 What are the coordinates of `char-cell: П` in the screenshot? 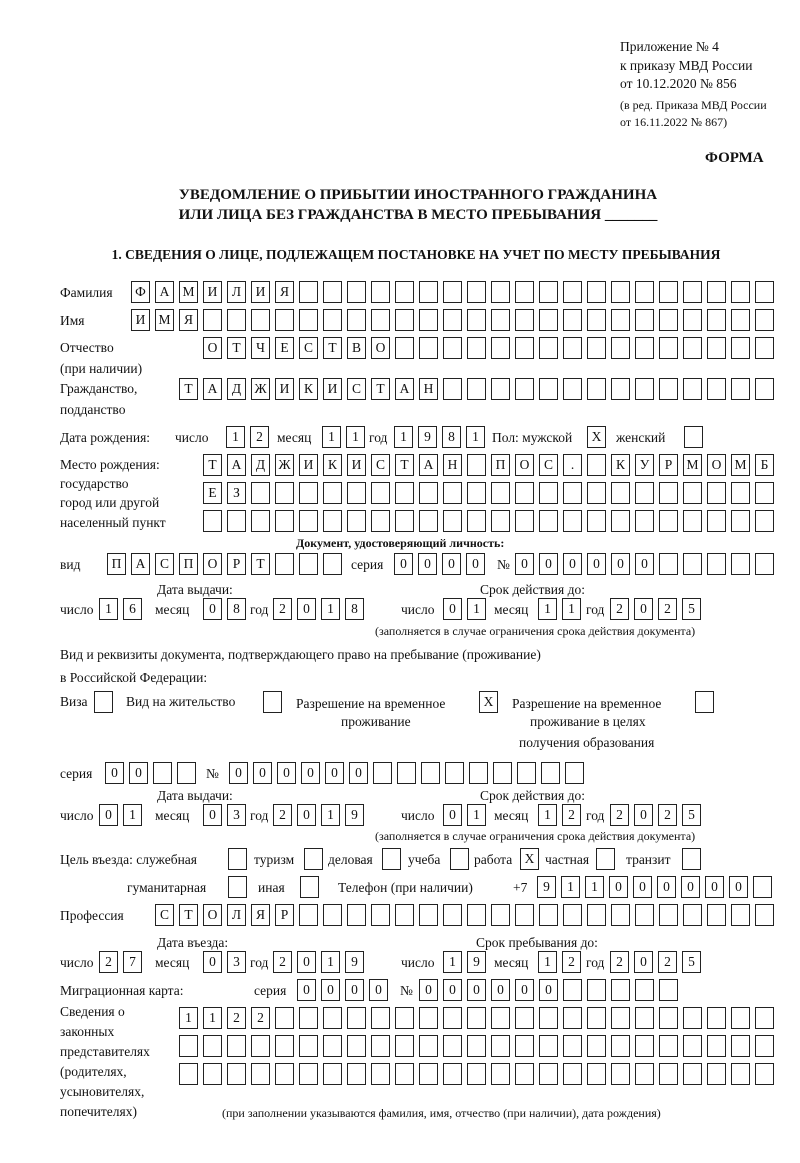 It's located at (116, 564).